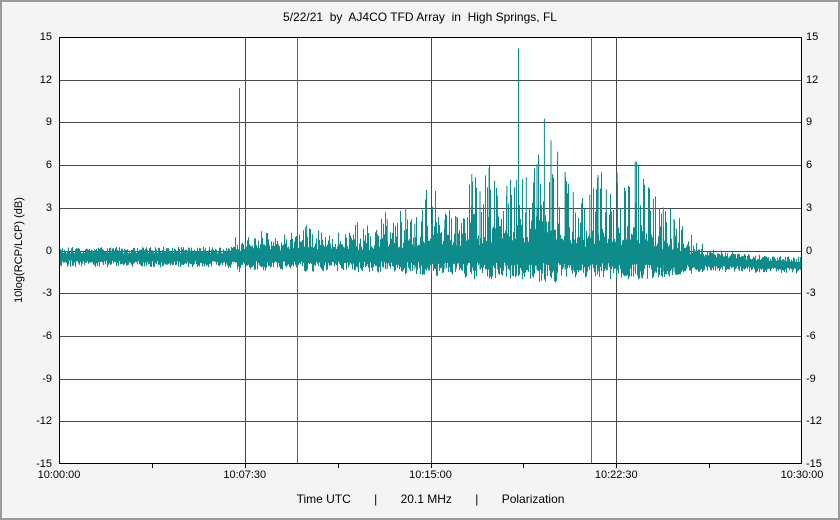  Describe the element at coordinates (59, 475) in the screenshot. I see `x-tick-label: 10:00:00` at that location.